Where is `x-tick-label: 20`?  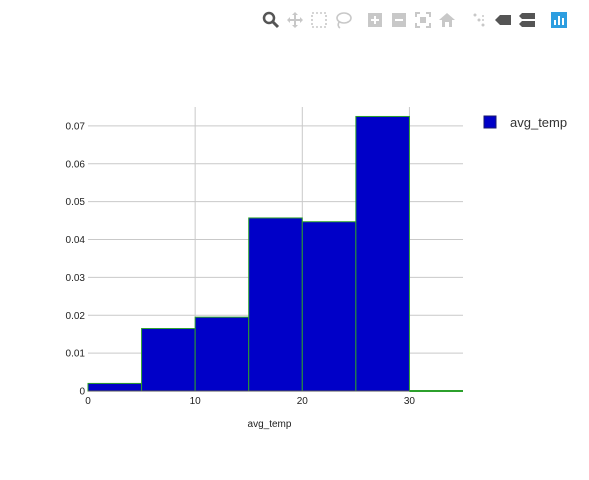 x-tick-label: 20 is located at coordinates (303, 401).